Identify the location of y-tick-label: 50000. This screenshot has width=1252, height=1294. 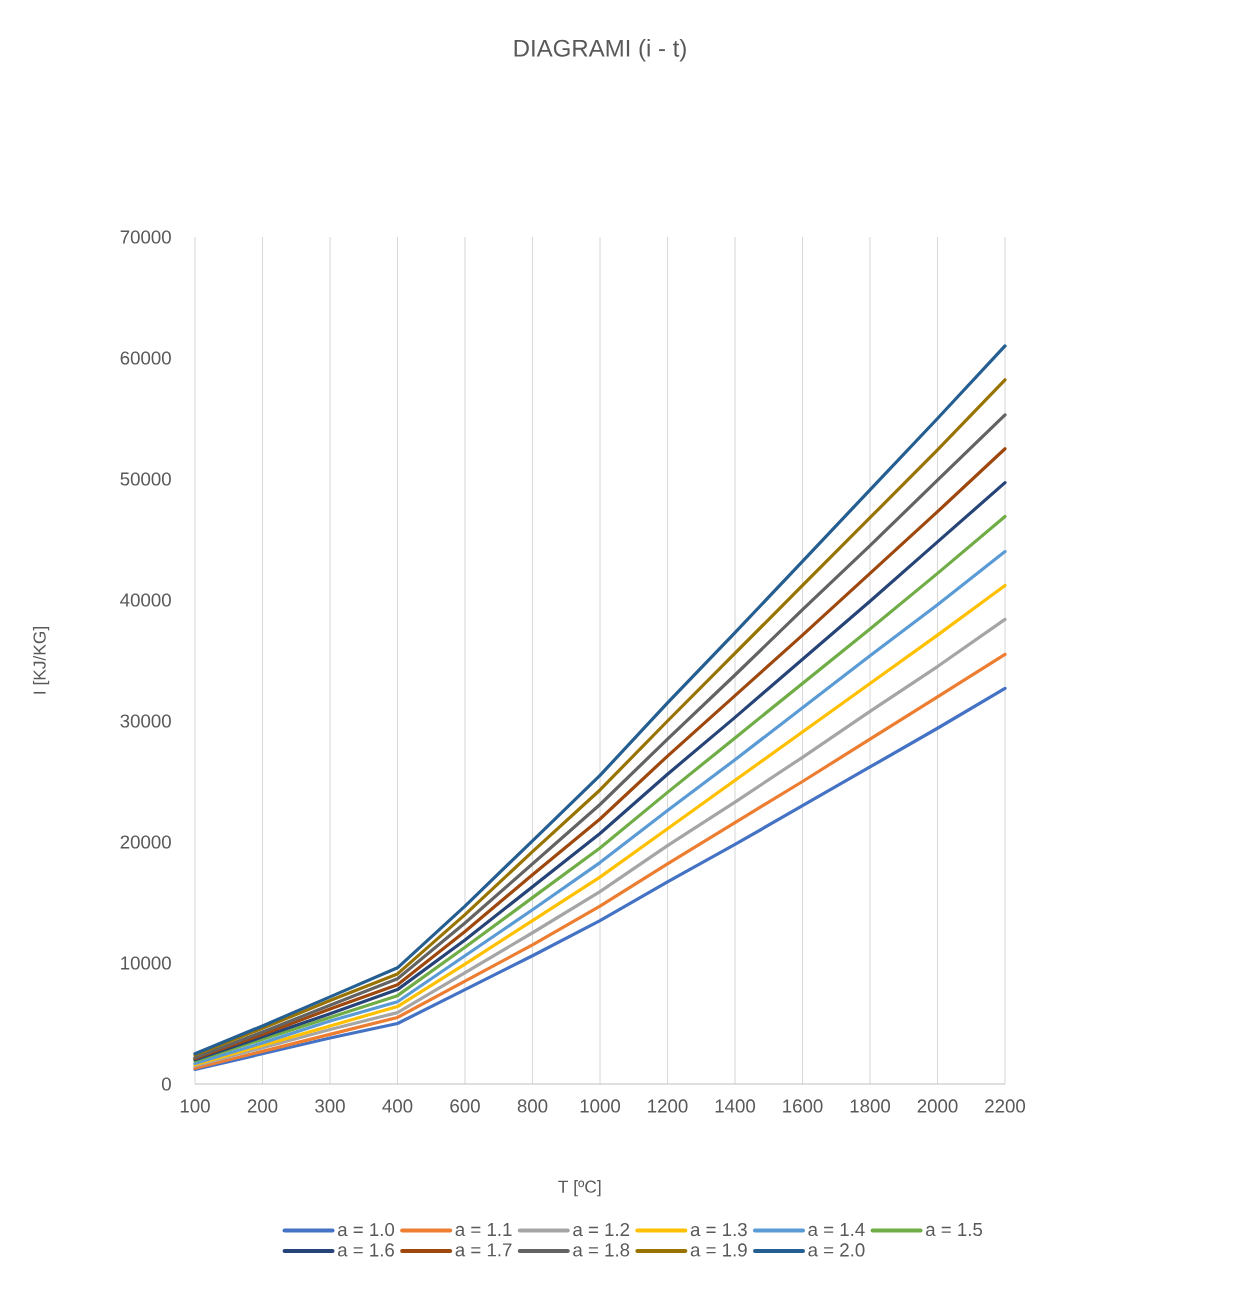
(145, 479).